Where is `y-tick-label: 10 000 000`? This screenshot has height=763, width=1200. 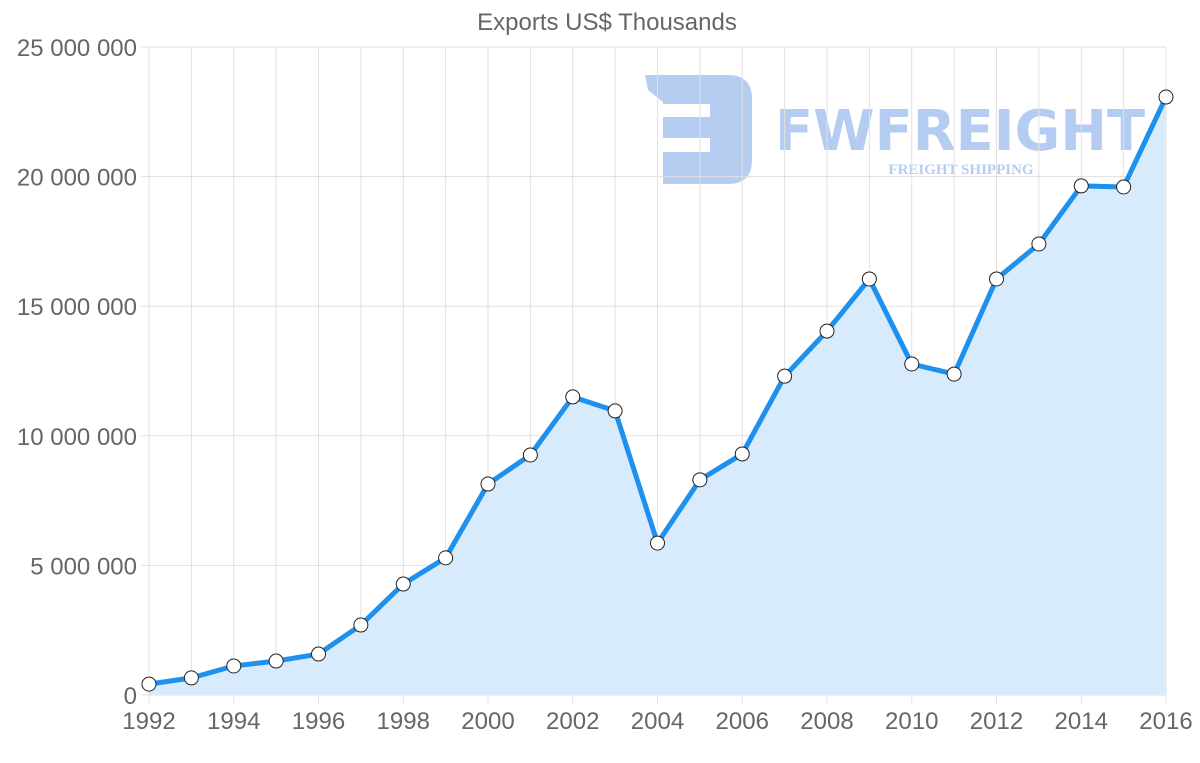 y-tick-label: 10 000 000 is located at coordinates (77, 437).